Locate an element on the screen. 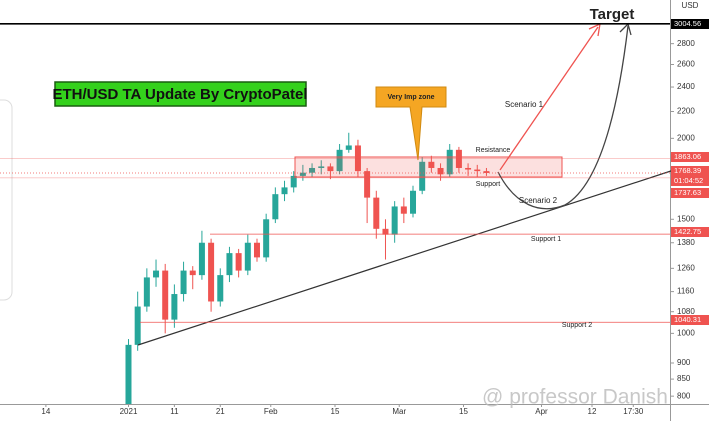  callout-text: Very Imp zone is located at coordinates (410, 97).